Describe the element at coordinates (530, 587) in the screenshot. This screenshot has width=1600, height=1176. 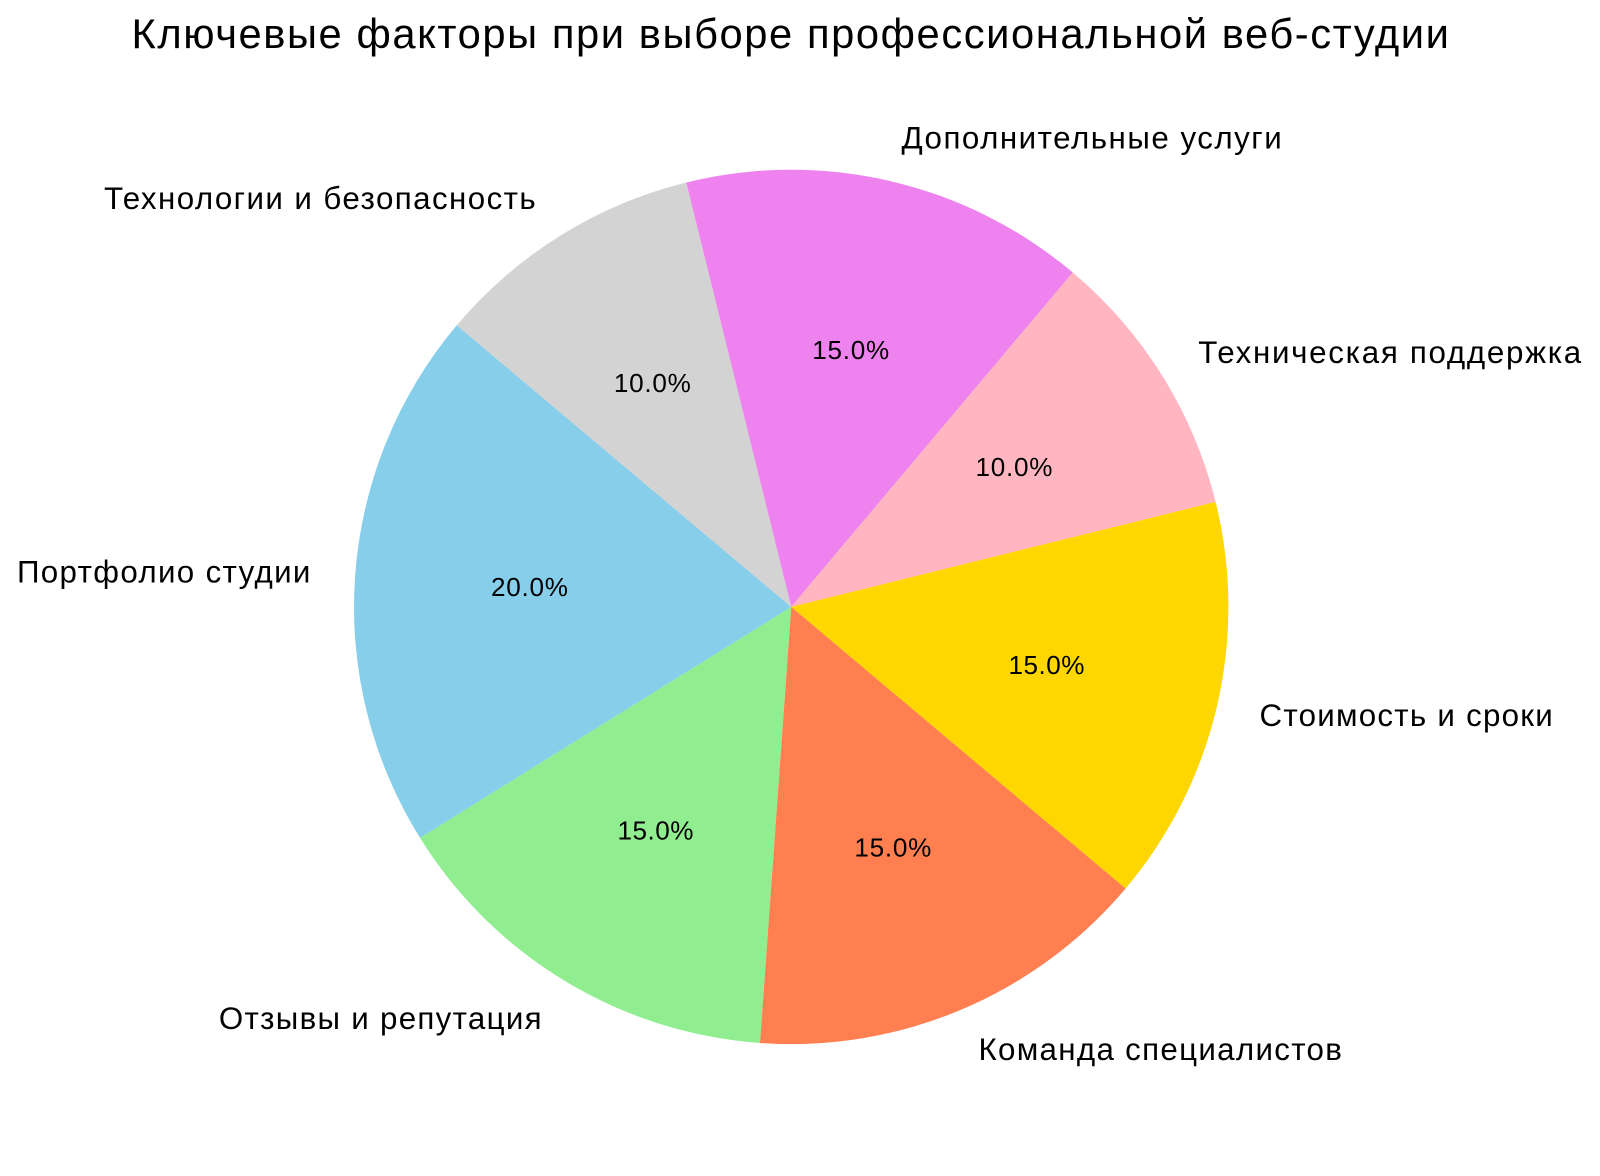
I see `svg-text: 20.0%` at that location.